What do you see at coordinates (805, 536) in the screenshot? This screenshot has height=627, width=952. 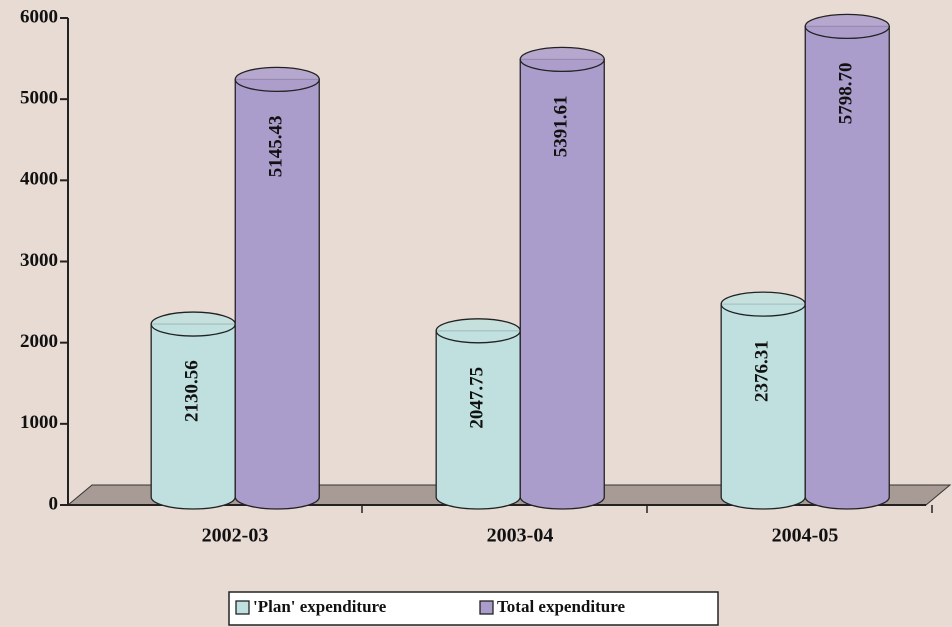 I see `x-tick-label: 2004-05` at bounding box center [805, 536].